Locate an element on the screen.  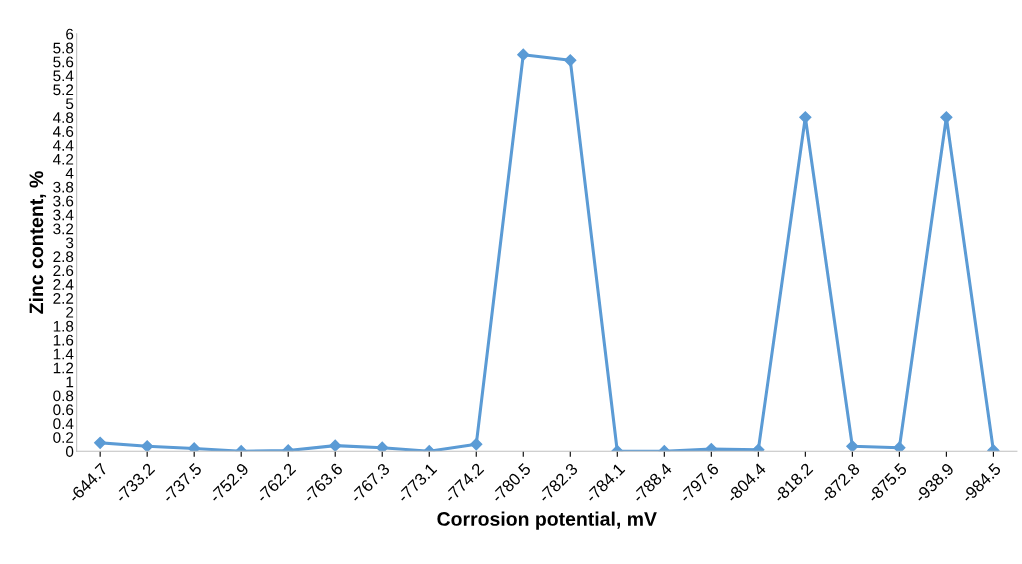
y-tick-label: 0.2 is located at coordinates (63, 437).